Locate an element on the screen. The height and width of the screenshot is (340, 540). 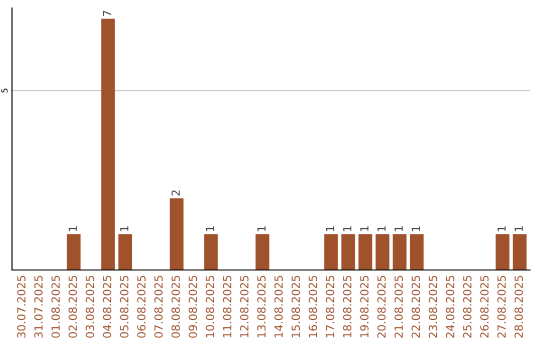
x-tick-label: 09.08.2025 is located at coordinates (193, 307).